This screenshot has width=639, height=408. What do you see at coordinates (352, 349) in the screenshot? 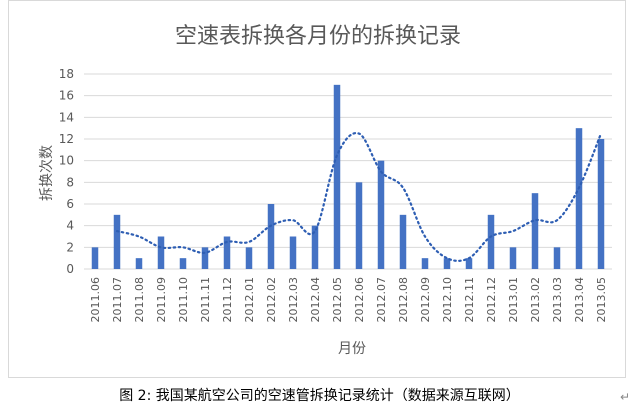
I see `x-axis-label: 月份` at bounding box center [352, 349].